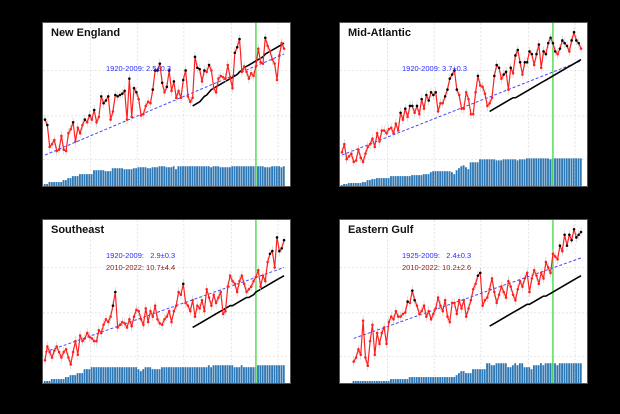 The width and height of the screenshot is (620, 414). I want to click on recent-trend-annotation: 2010-2022: 10.7±4.4, so click(141, 267).